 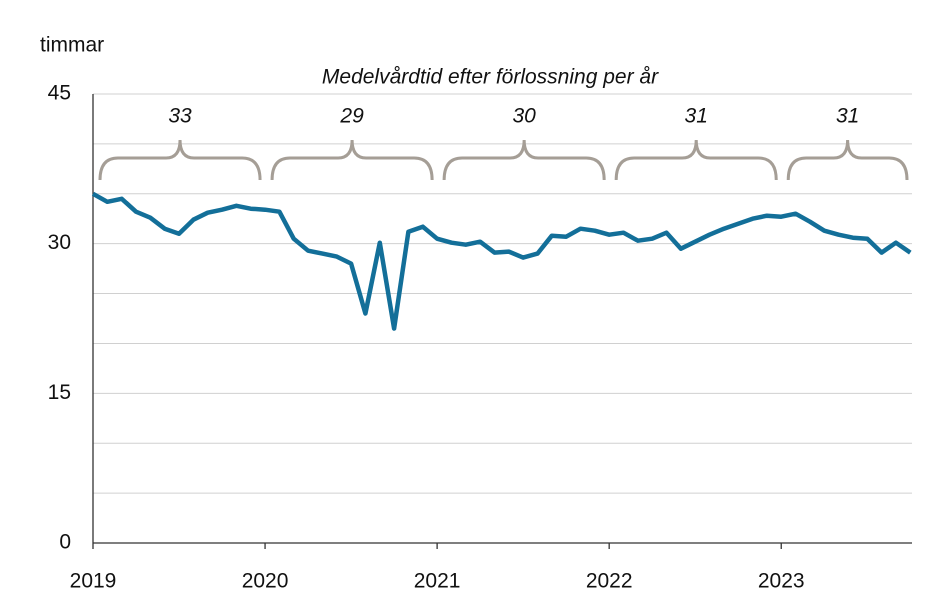 What do you see at coordinates (490, 77) in the screenshot?
I see `chart-title: Medelvårdtid efter förlossning per år` at bounding box center [490, 77].